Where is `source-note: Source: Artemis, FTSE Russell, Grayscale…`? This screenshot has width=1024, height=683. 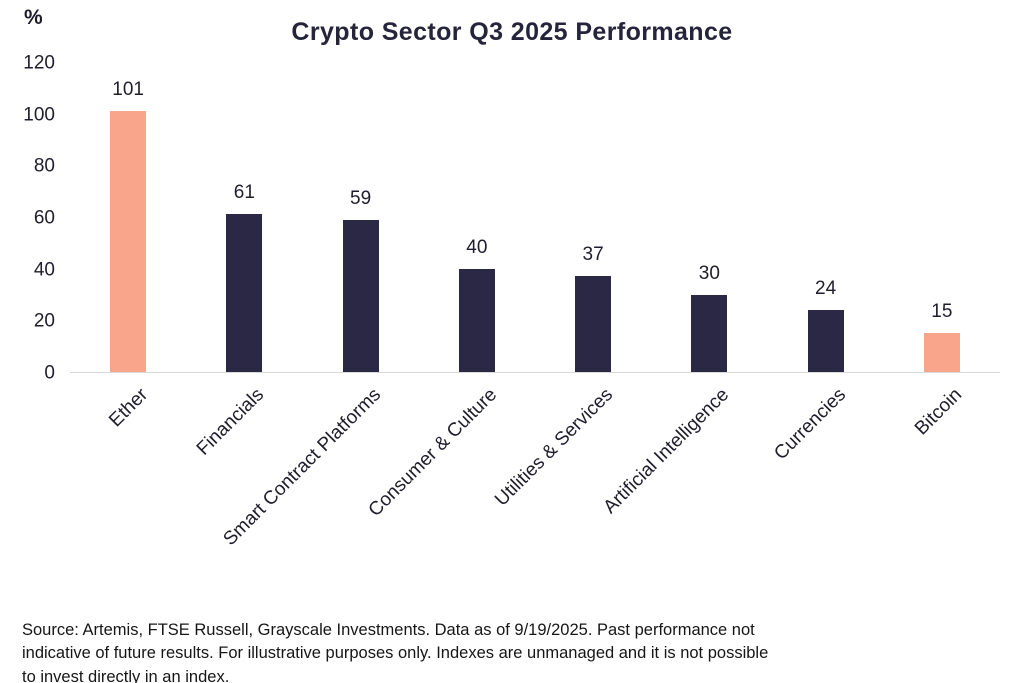
source-note: Source: Artemis, FTSE Russell, Grayscale… is located at coordinates (512, 651).